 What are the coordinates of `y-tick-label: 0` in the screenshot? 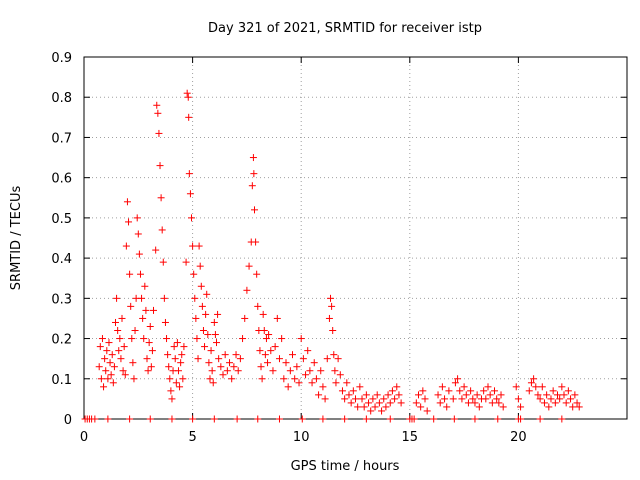 It's located at (68, 420).